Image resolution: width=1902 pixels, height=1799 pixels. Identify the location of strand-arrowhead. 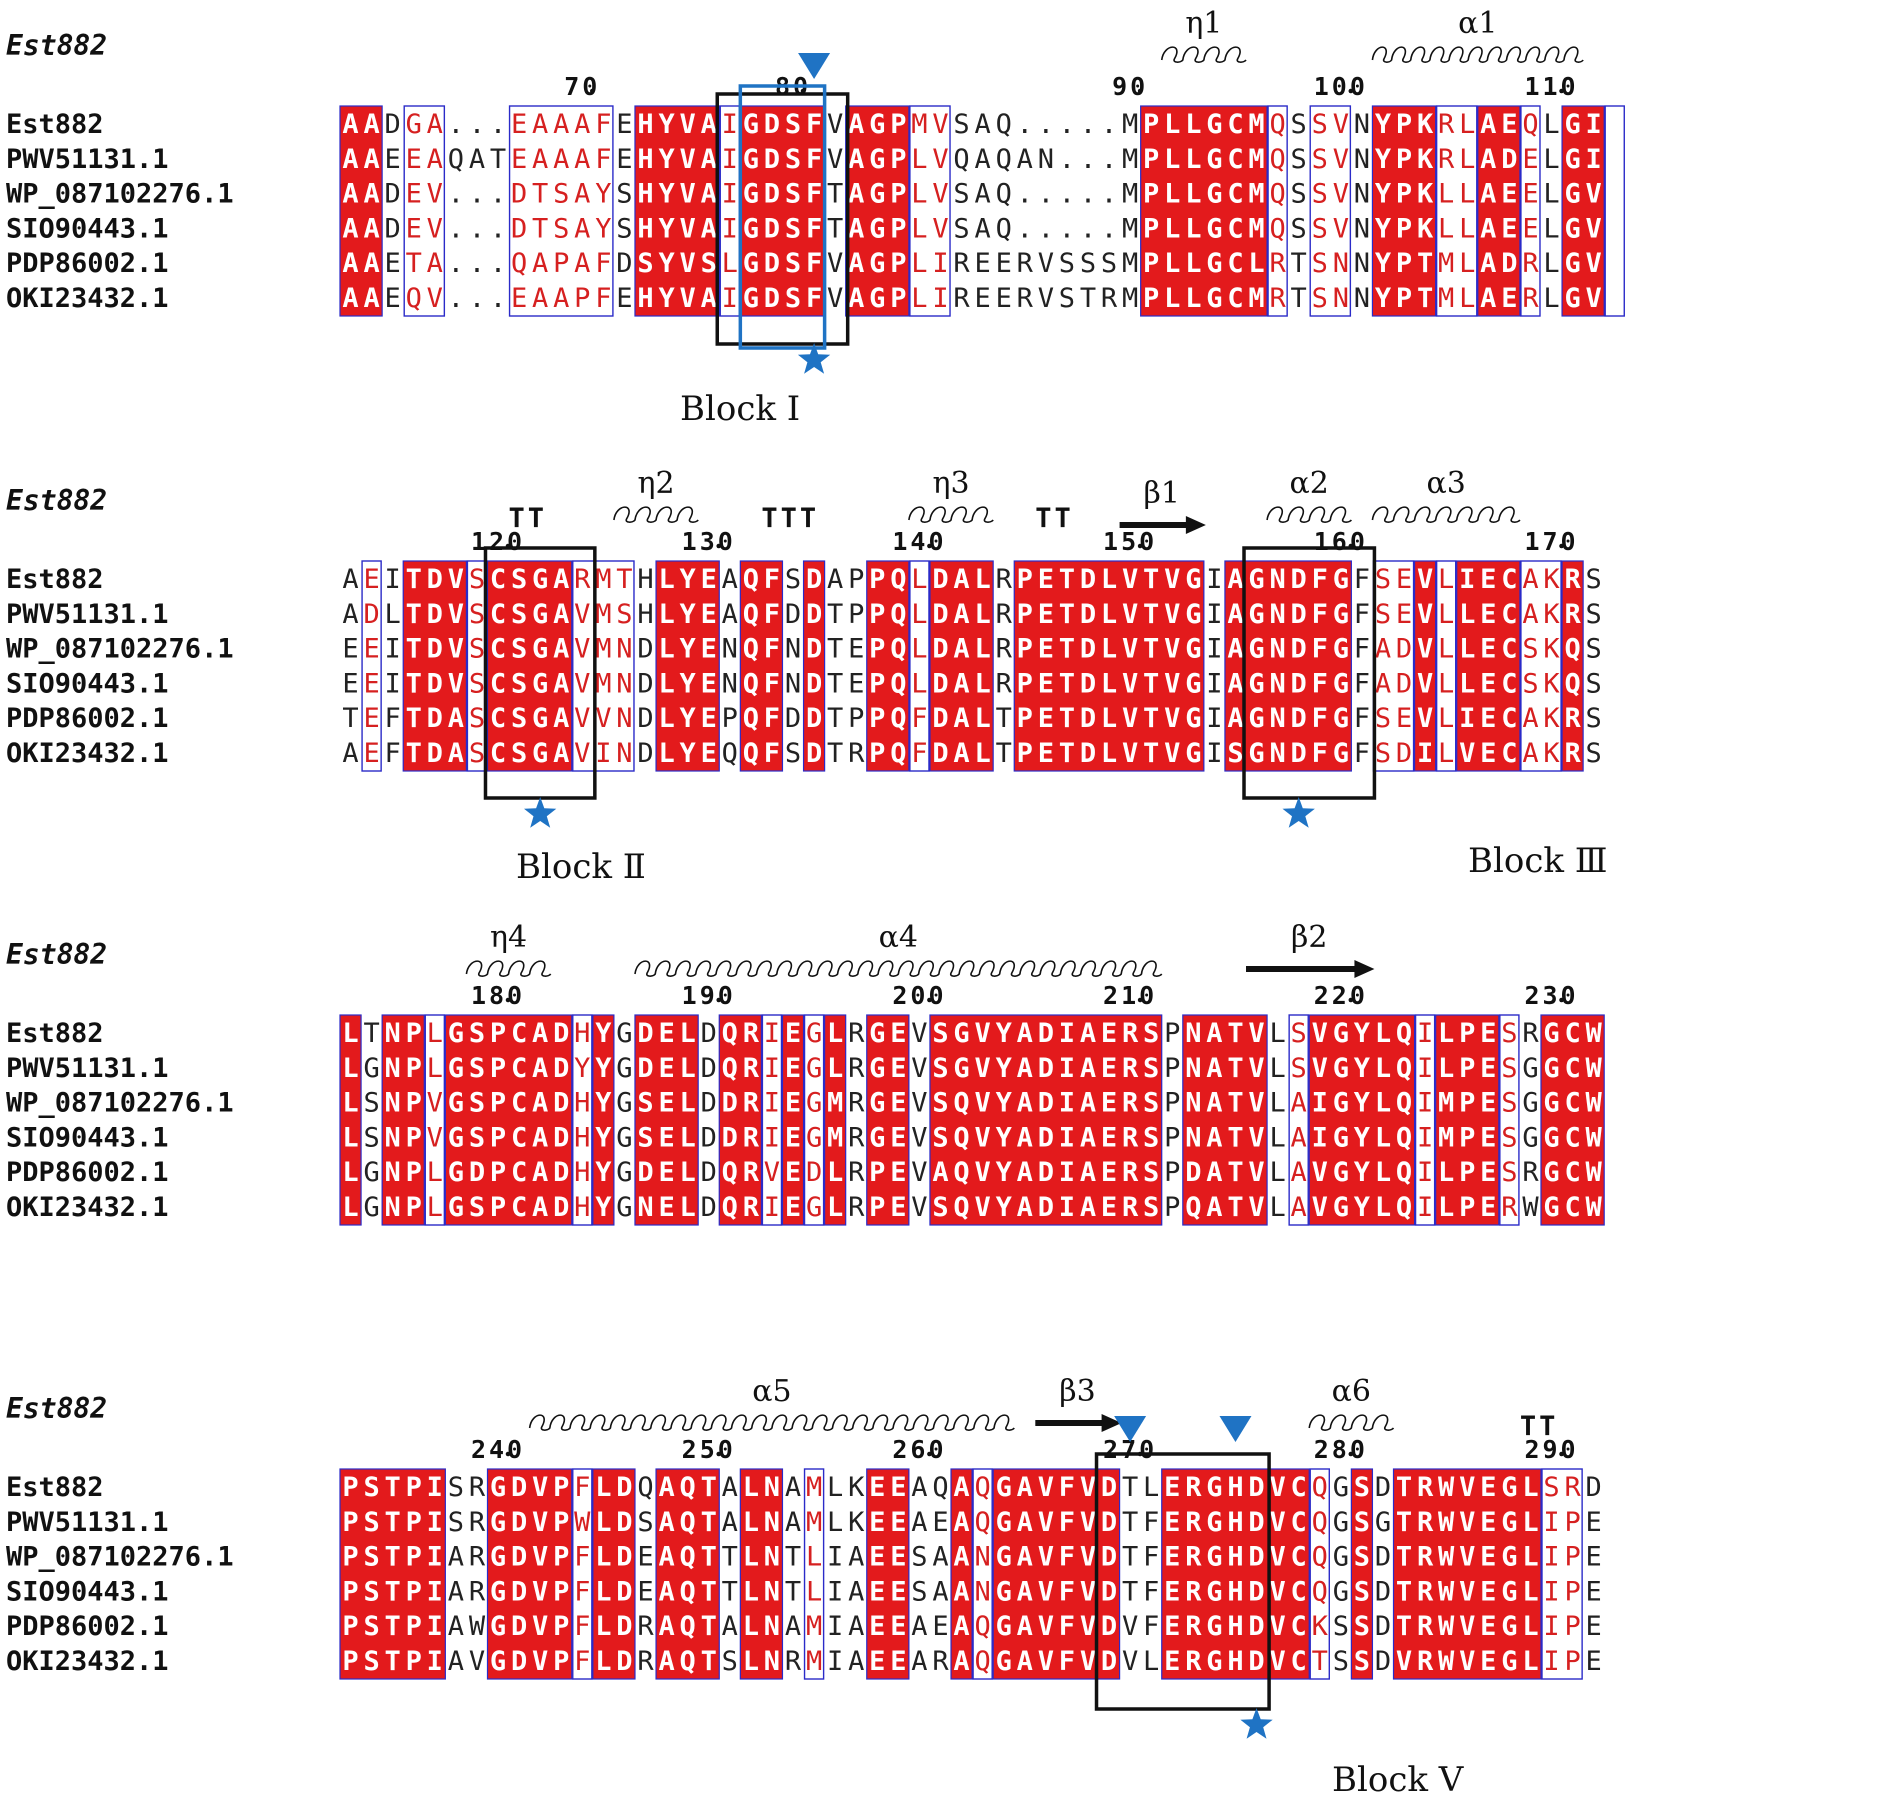
(1111, 1423).